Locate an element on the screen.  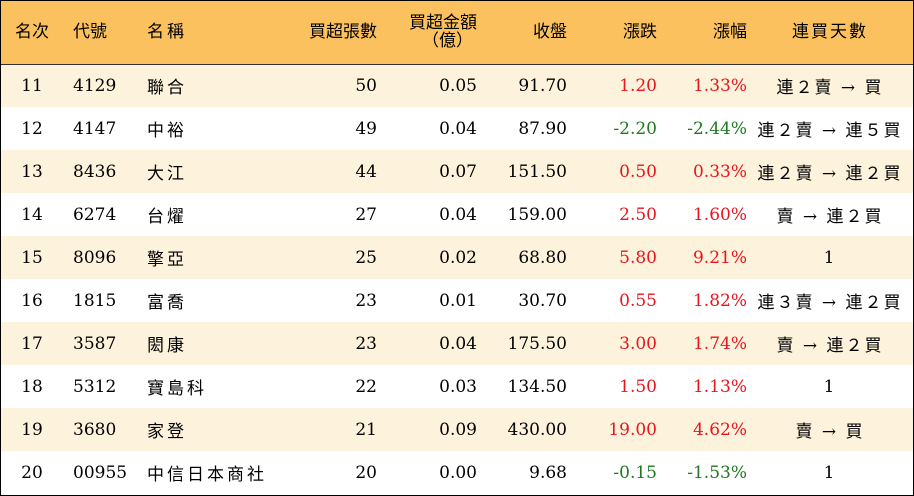
cell-change-pct: 1.74% is located at coordinates (719, 343).